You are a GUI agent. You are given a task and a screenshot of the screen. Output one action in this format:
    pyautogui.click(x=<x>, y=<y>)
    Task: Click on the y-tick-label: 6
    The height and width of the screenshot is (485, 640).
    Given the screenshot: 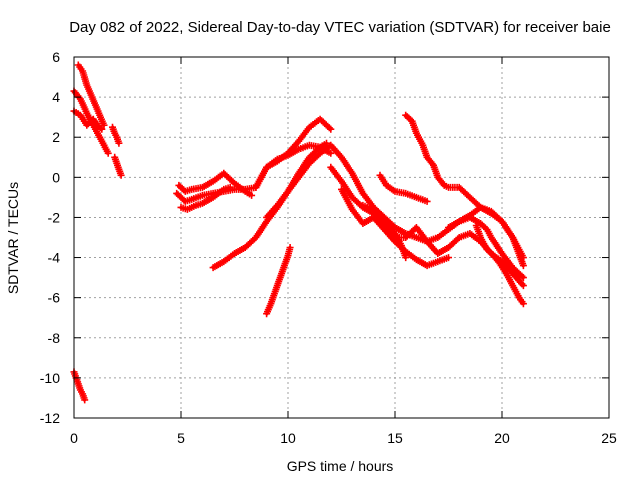 What is the action you would take?
    pyautogui.click(x=56, y=57)
    